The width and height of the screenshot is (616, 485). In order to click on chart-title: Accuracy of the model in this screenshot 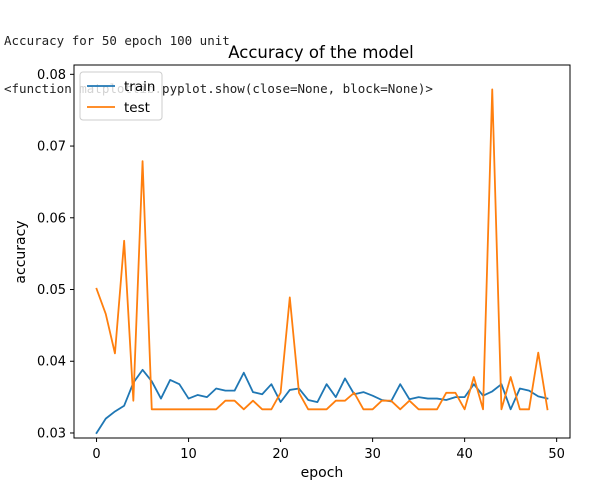, I will do `click(320, 52)`.